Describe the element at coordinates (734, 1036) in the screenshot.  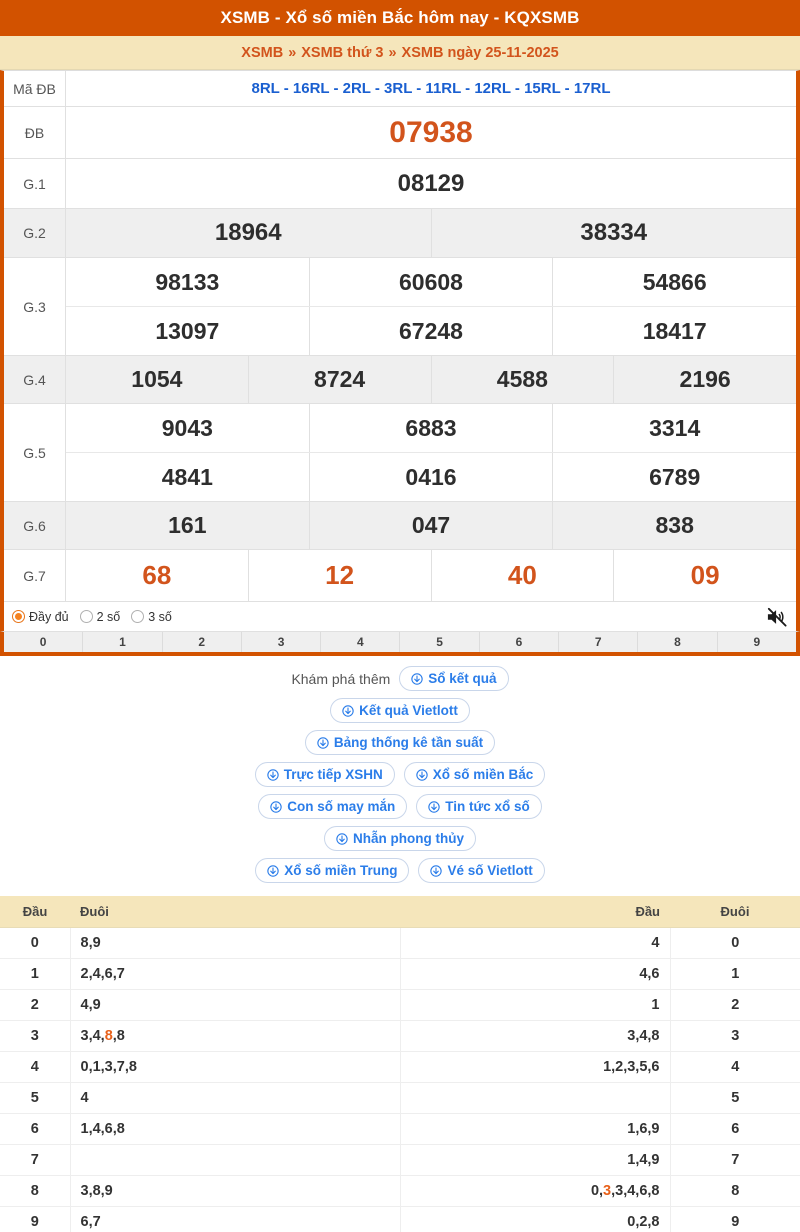
I see `stats-tail-right: 3` at that location.